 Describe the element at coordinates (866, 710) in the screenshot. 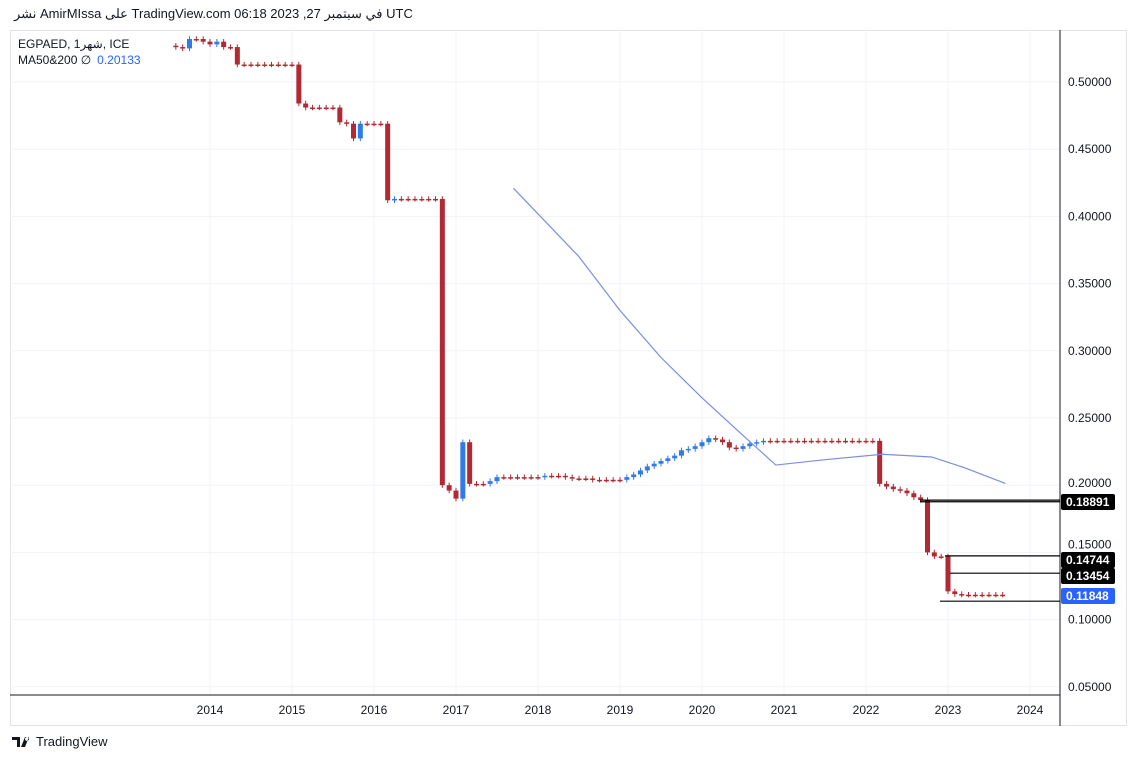

I see `x-tick-label: 2022` at that location.